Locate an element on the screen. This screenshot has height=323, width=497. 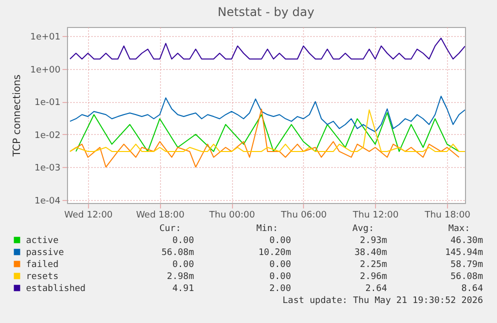
text: 2.64 is located at coordinates (376, 289).